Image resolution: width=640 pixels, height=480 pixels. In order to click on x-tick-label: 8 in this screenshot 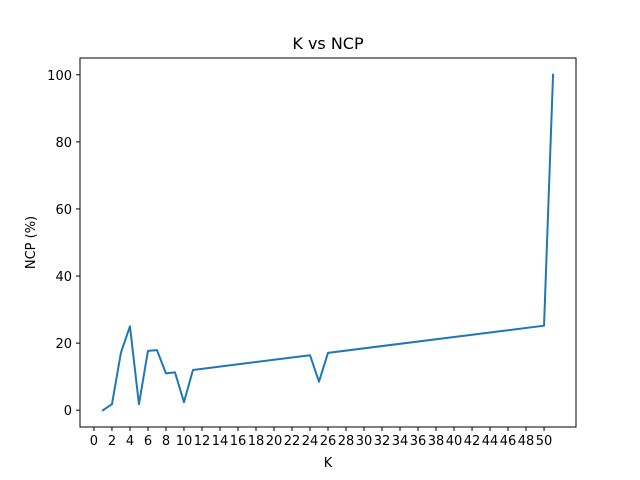, I will do `click(166, 441)`.